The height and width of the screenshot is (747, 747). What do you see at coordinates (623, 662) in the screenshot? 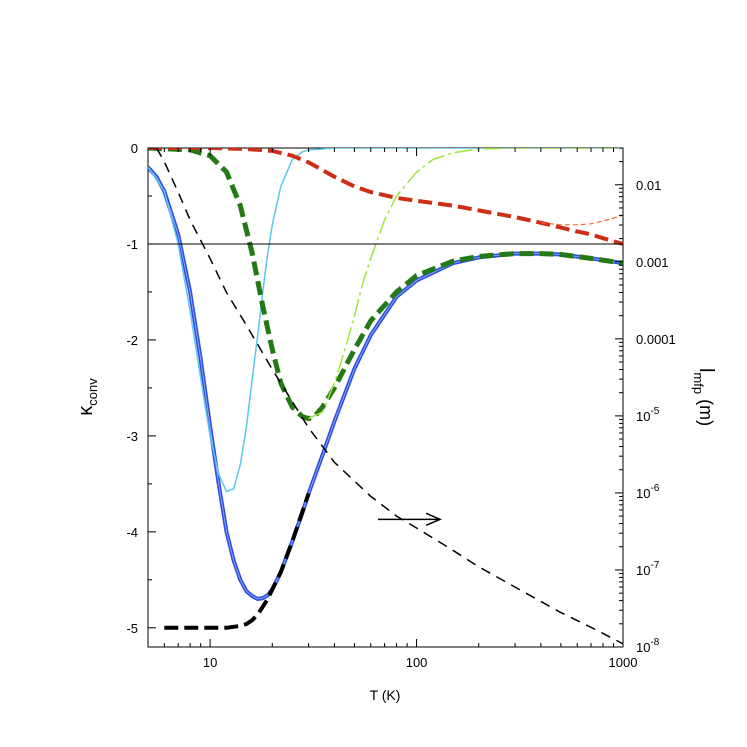
I see `x-tick-label: 1000` at bounding box center [623, 662].